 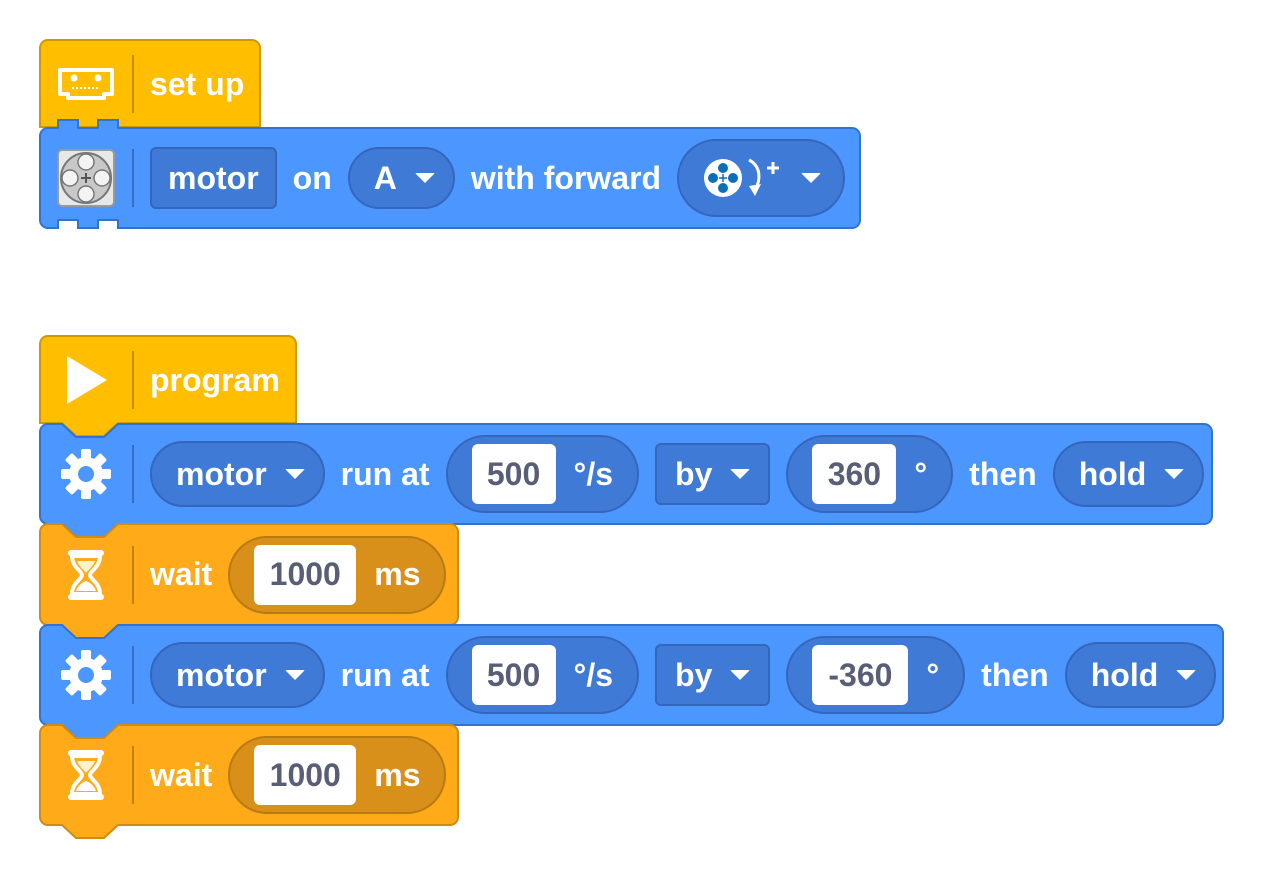 What do you see at coordinates (566, 177) in the screenshot?
I see `with-forward-label: with forward` at bounding box center [566, 177].